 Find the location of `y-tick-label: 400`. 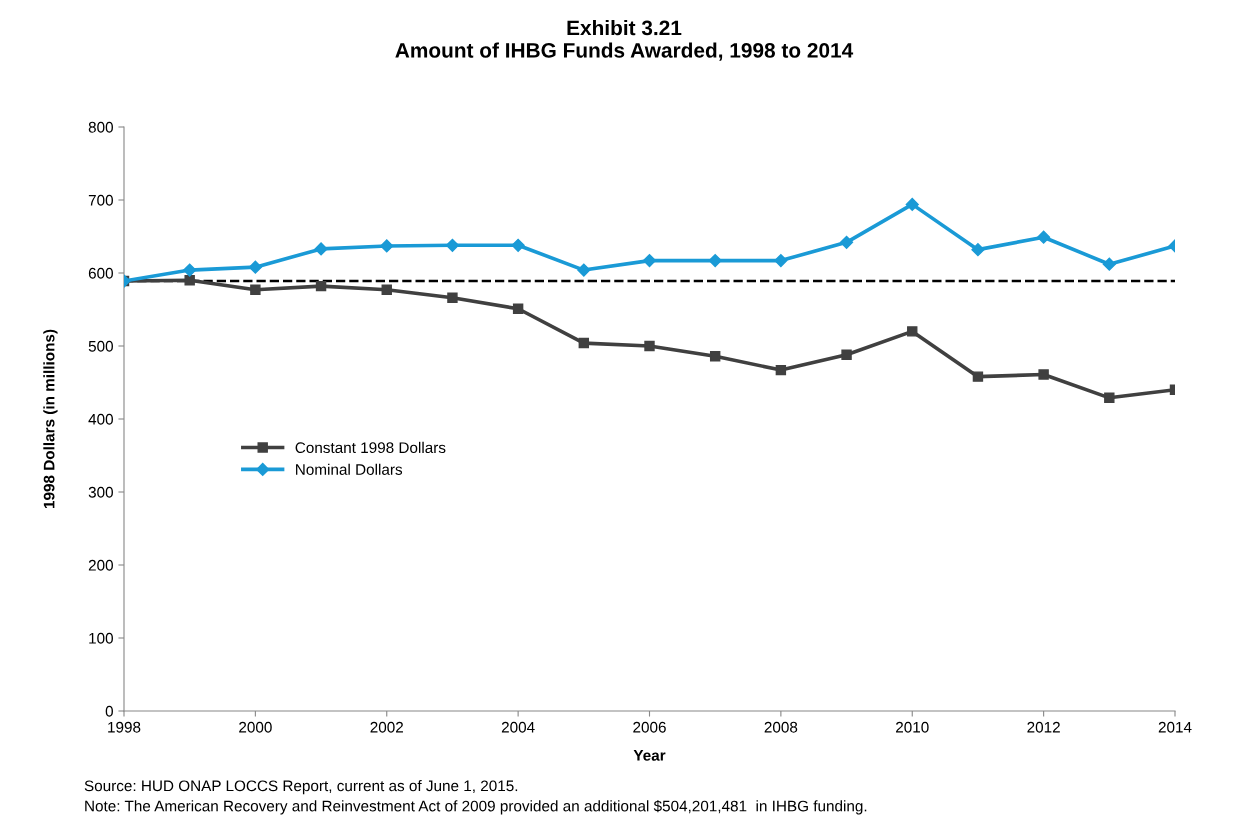

y-tick-label: 400 is located at coordinates (100, 419).